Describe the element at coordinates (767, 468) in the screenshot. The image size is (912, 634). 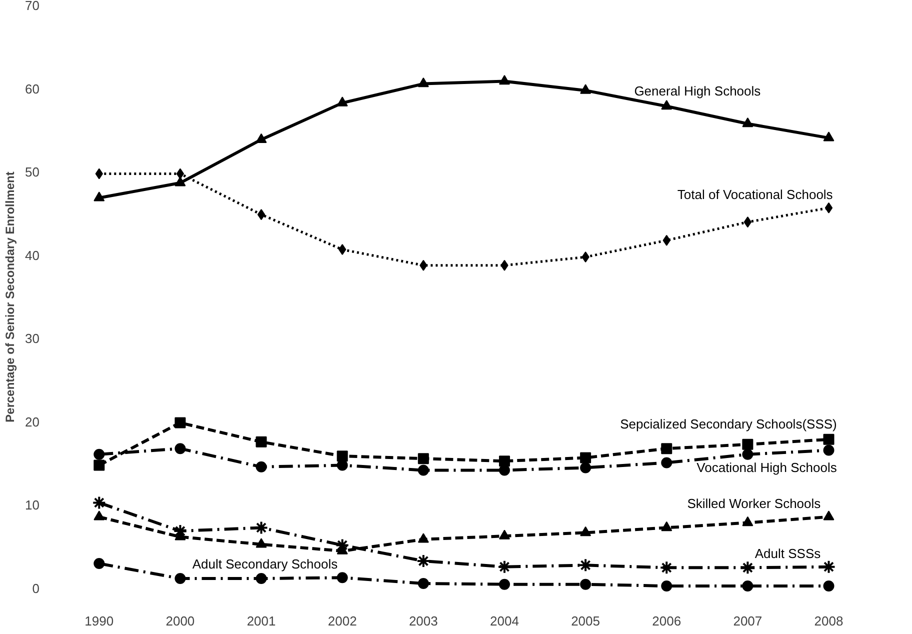
I see `series-label: Vocational High Schools` at that location.